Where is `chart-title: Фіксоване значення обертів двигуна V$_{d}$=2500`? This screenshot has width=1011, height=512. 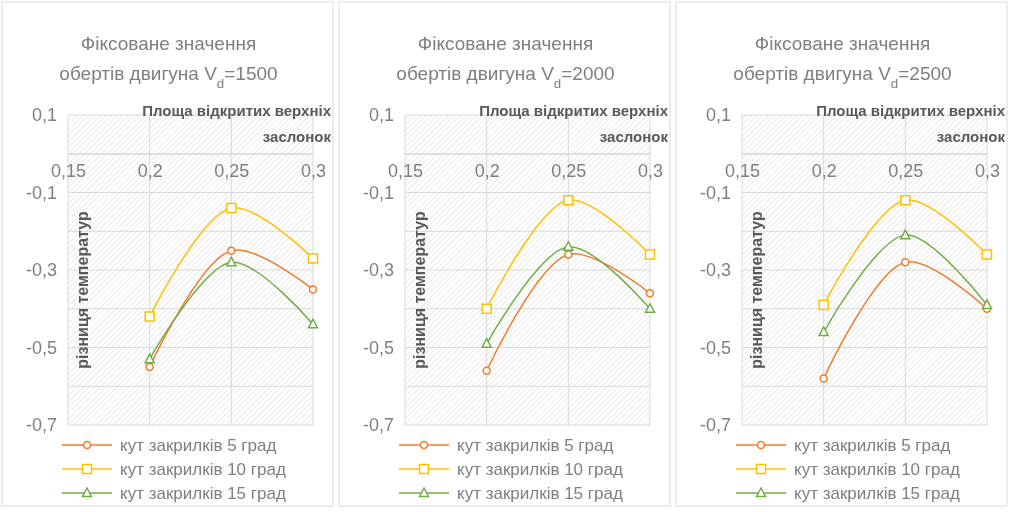 chart-title: Фіксоване значення обертів двигуна V$_{d}$=2500 is located at coordinates (842, 62).